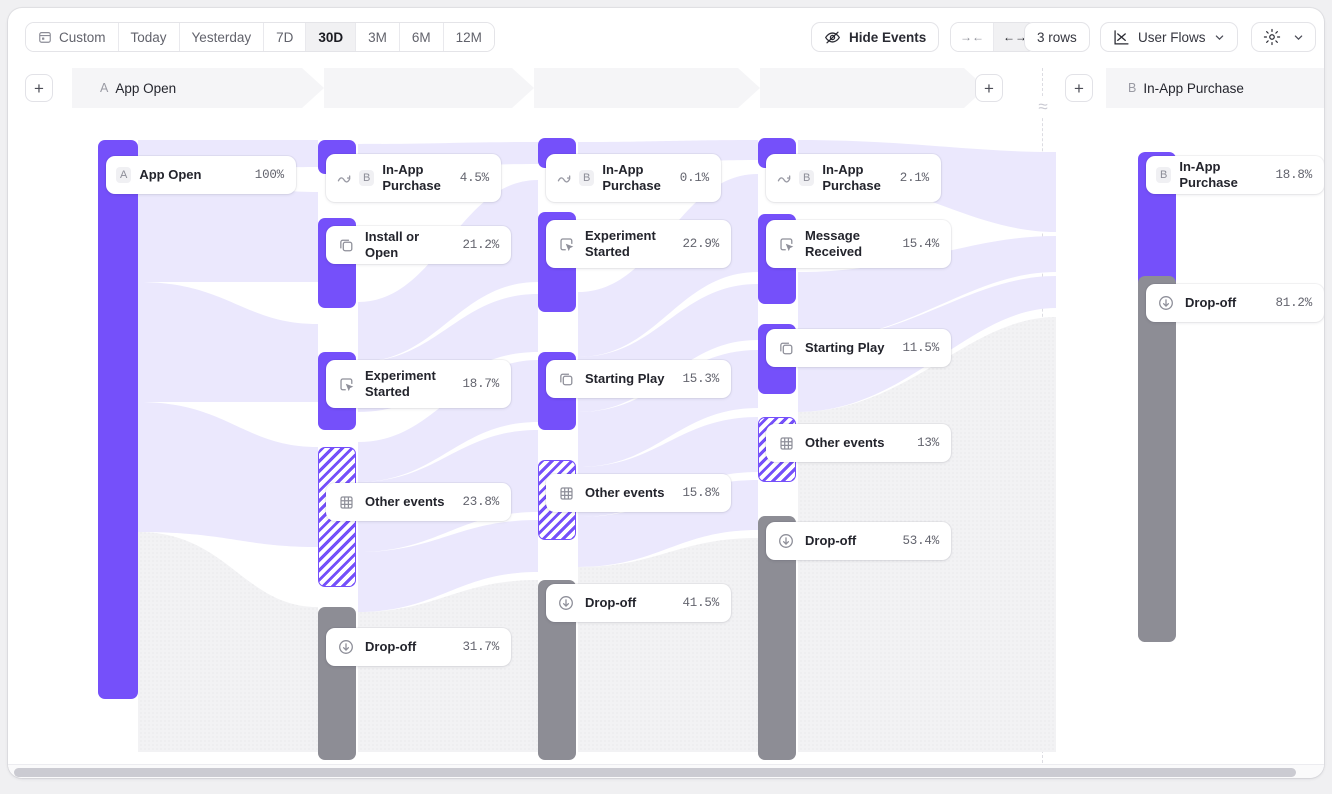 Image resolution: width=1332 pixels, height=794 pixels. I want to click on node-percent: 0.1%, so click(694, 178).